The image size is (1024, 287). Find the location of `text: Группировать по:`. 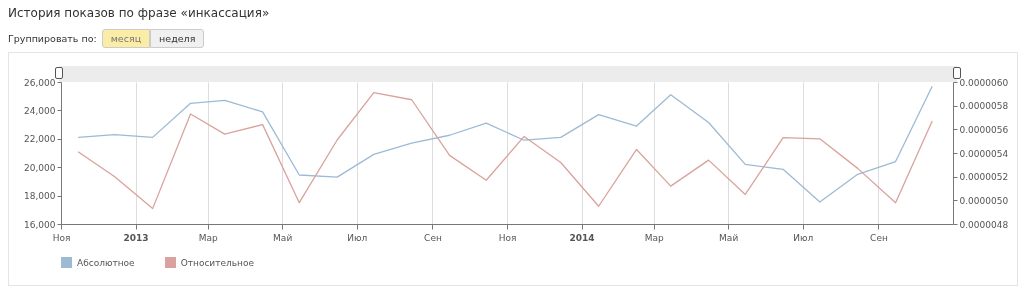

text: Группировать по: is located at coordinates (52, 38).